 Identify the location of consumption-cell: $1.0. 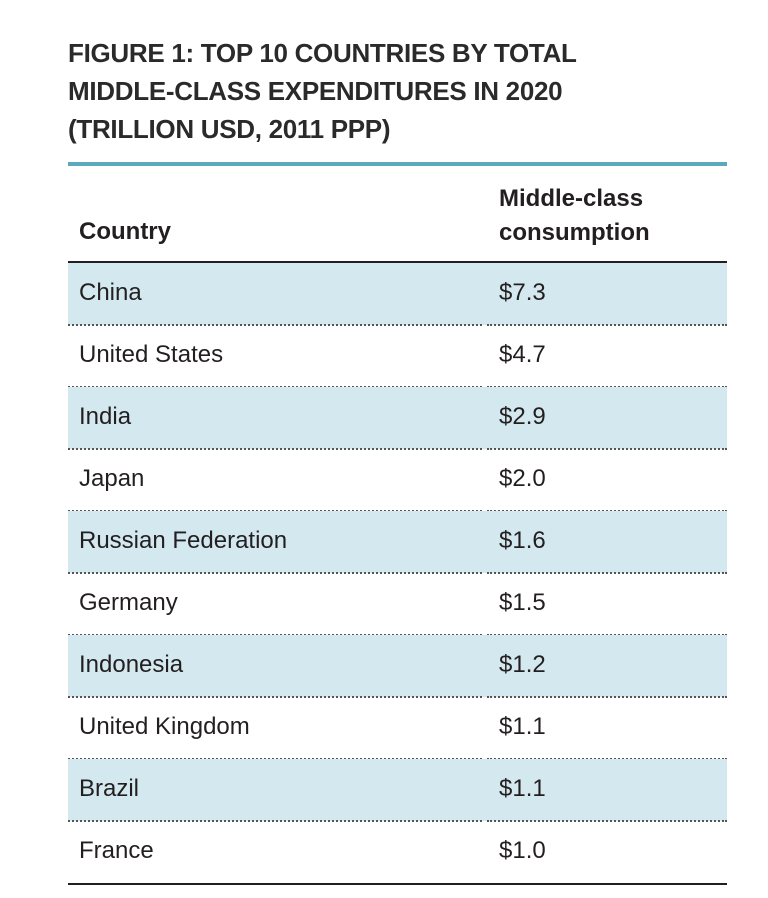
(522, 850).